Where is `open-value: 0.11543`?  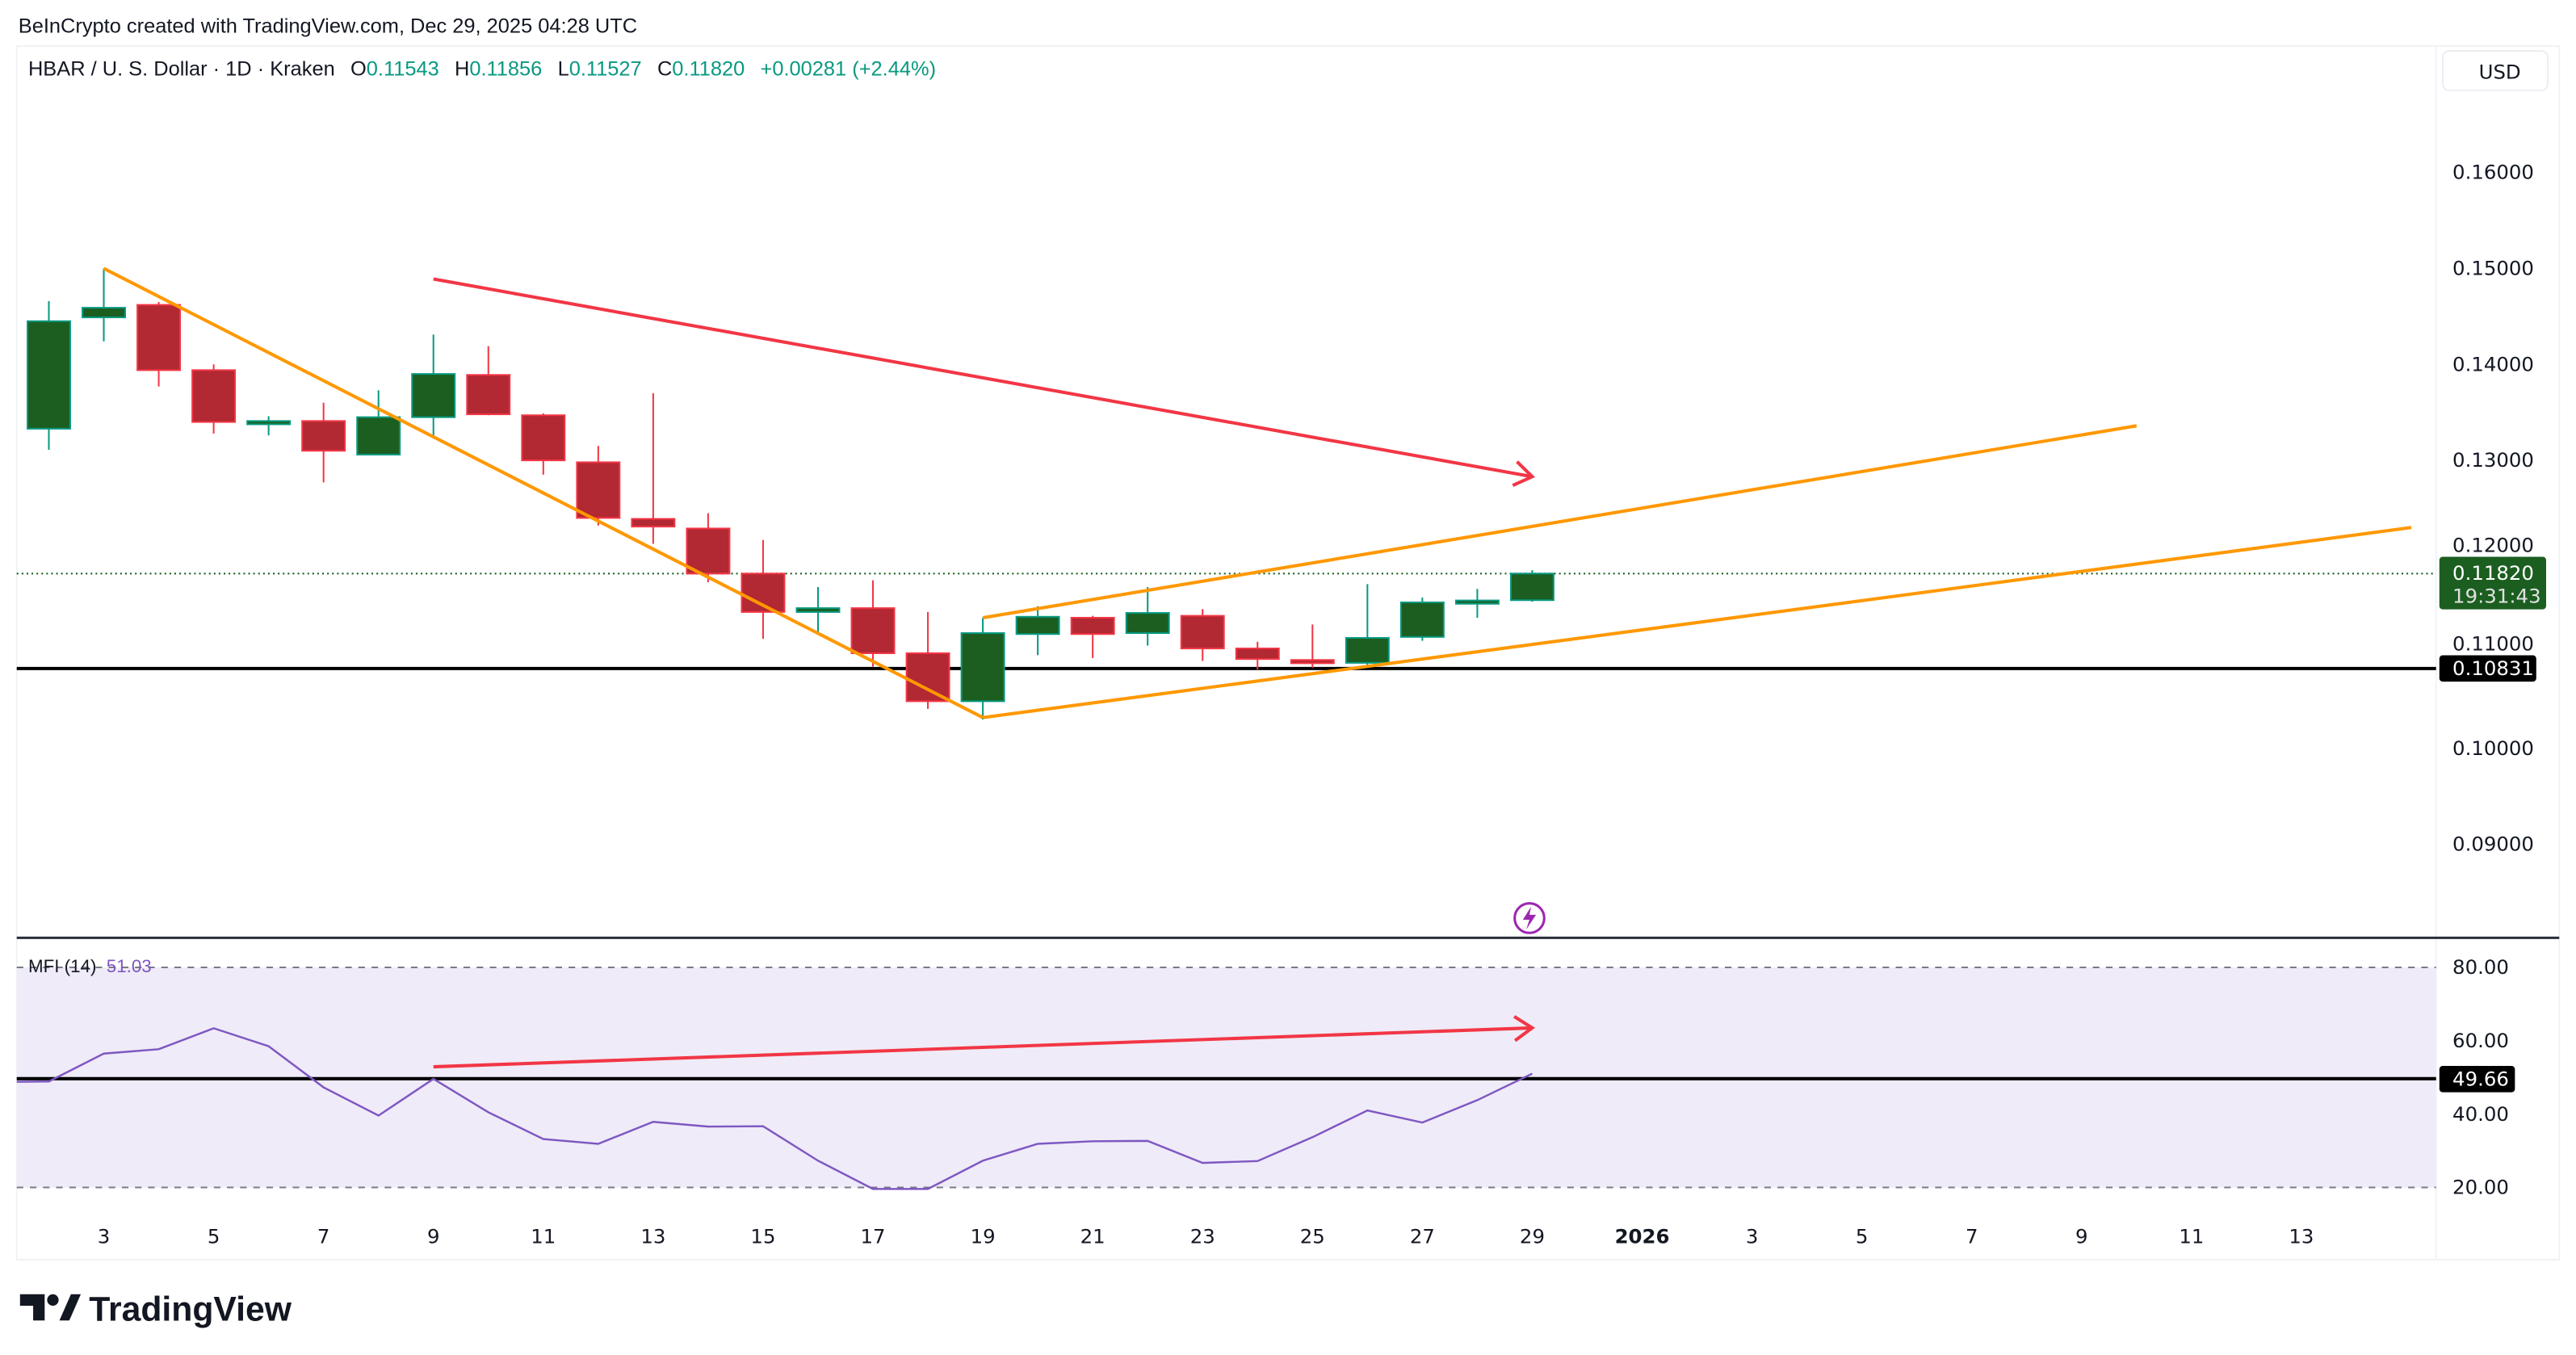 open-value: 0.11543 is located at coordinates (403, 69).